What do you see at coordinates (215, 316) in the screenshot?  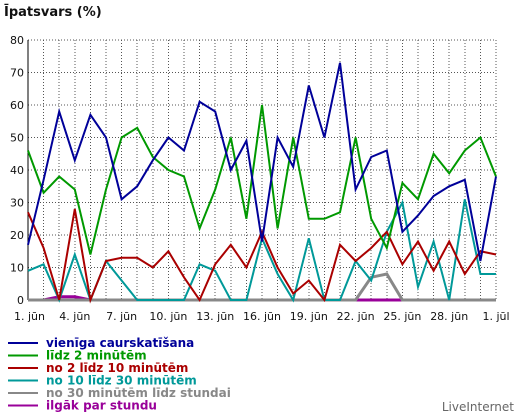 I see `x-tick-label: 13. jūn` at bounding box center [215, 316].